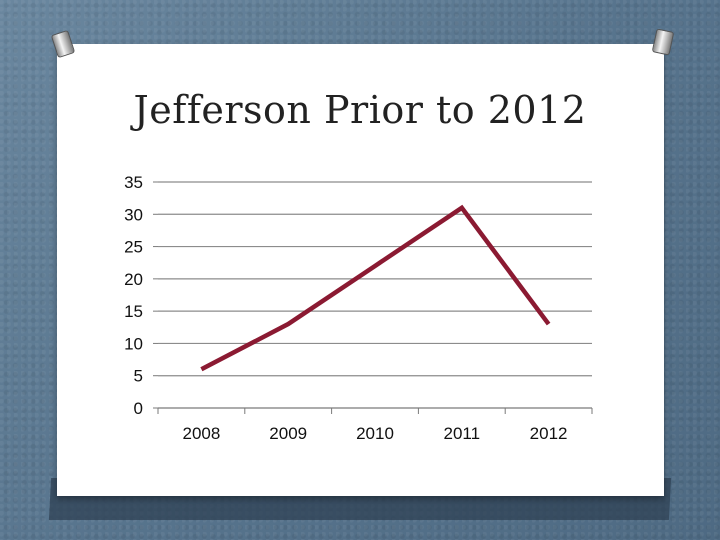  What do you see at coordinates (201, 433) in the screenshot?
I see `x-tick-label: 2008` at bounding box center [201, 433].